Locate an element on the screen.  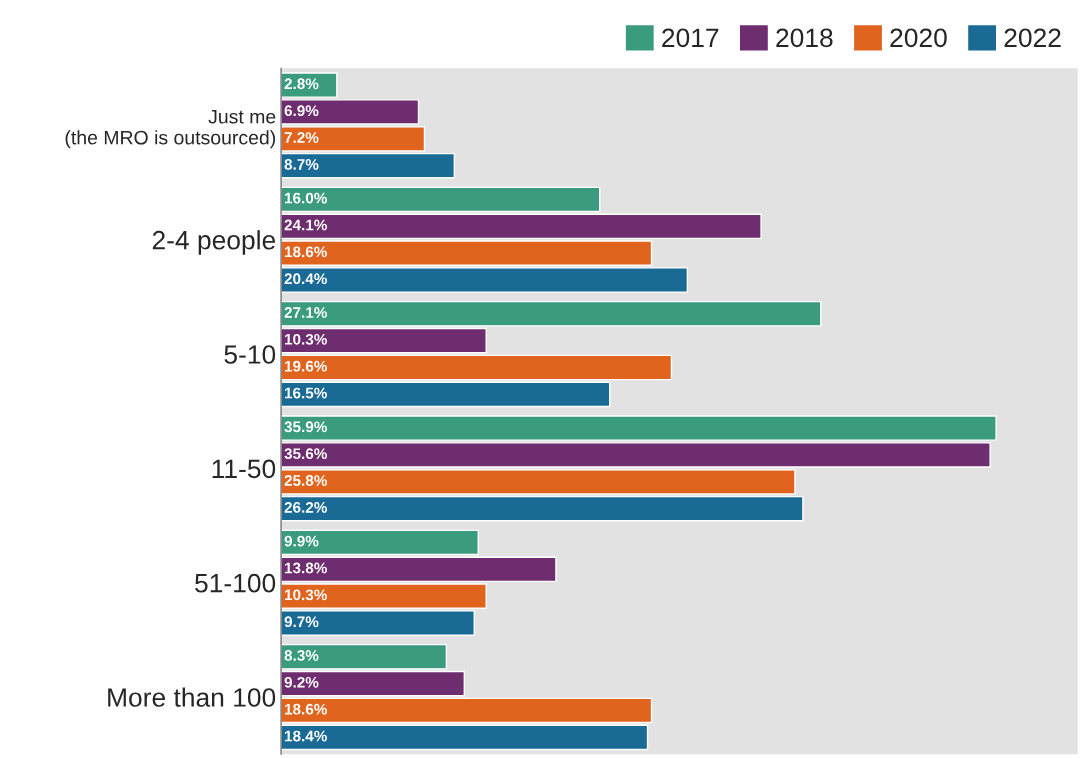
data-label: 7.2% is located at coordinates (301, 137).